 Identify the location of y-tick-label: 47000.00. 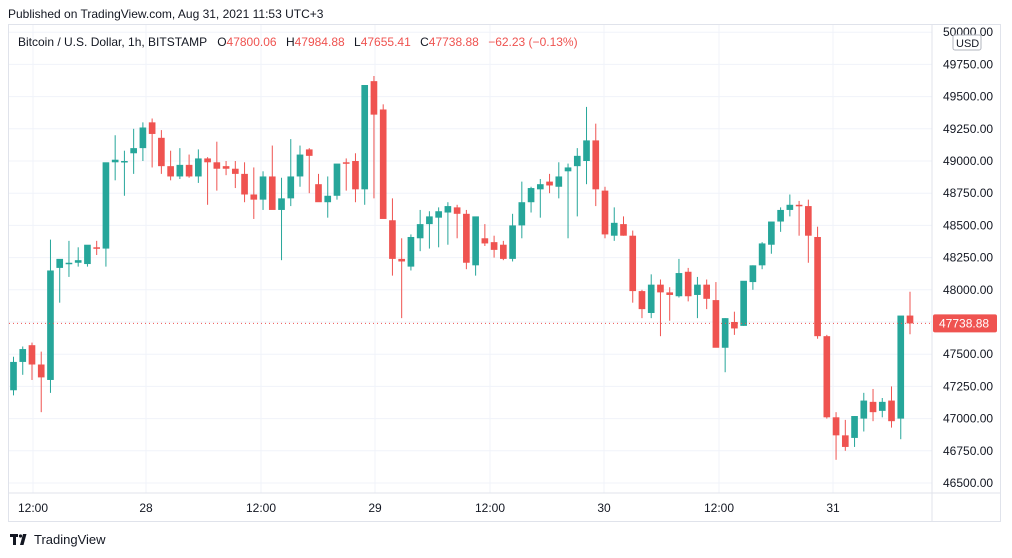
(968, 419).